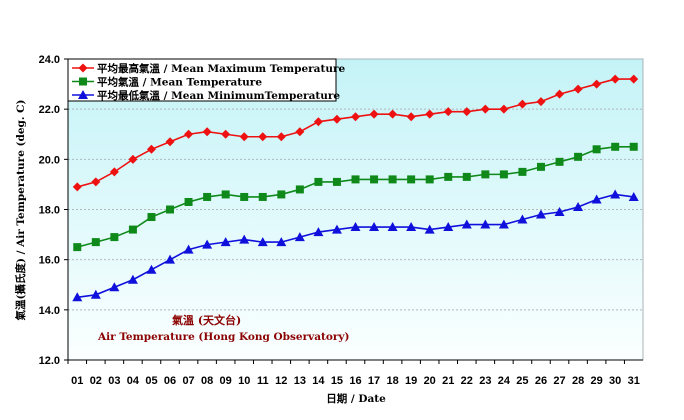  I want to click on y-tick-label: 14.0, so click(49, 311).